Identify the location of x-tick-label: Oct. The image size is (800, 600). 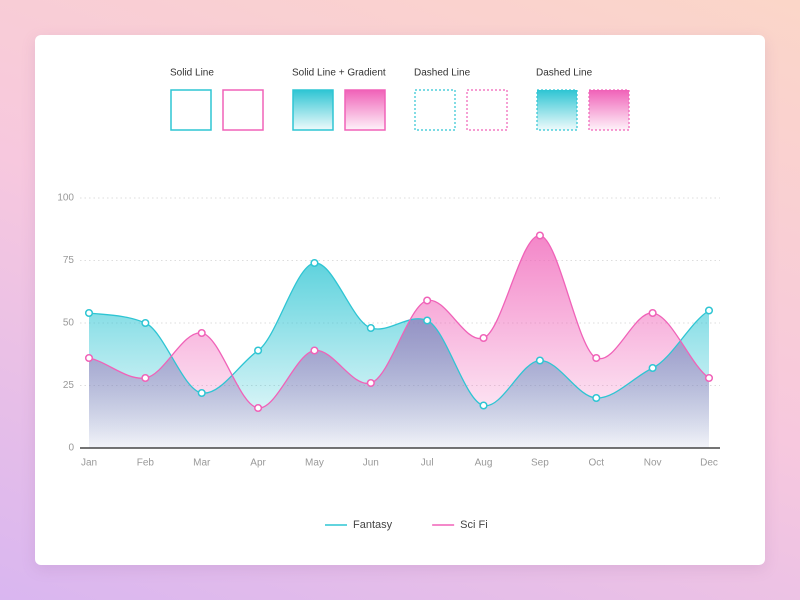
(596, 463).